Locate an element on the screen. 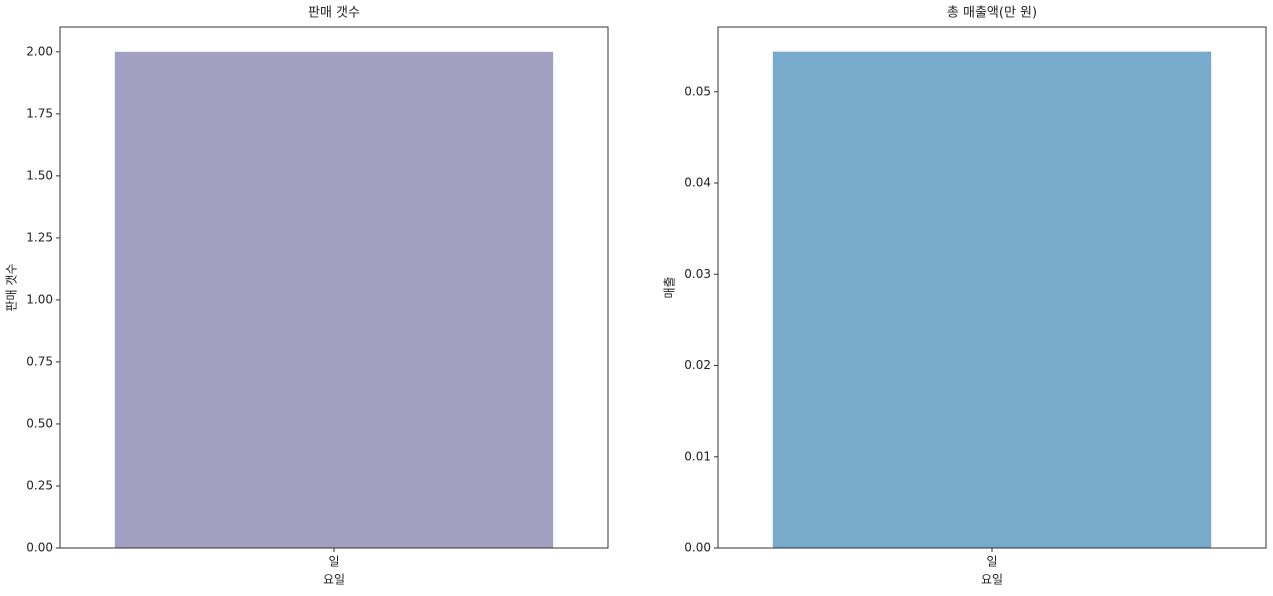  y-tick-label: 0.75 is located at coordinates (39, 361).